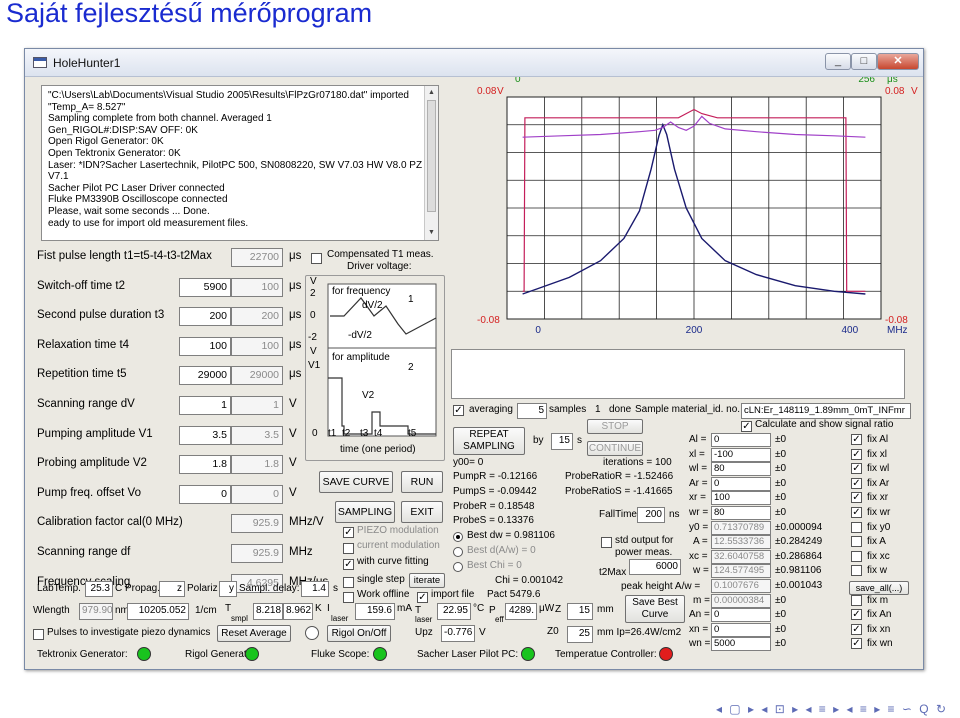 This screenshot has width=960, height=718. Describe the element at coordinates (826, 411) in the screenshot. I see `material-field: cLN:Er_148119_1.89mm_0mT_INFmr` at that location.